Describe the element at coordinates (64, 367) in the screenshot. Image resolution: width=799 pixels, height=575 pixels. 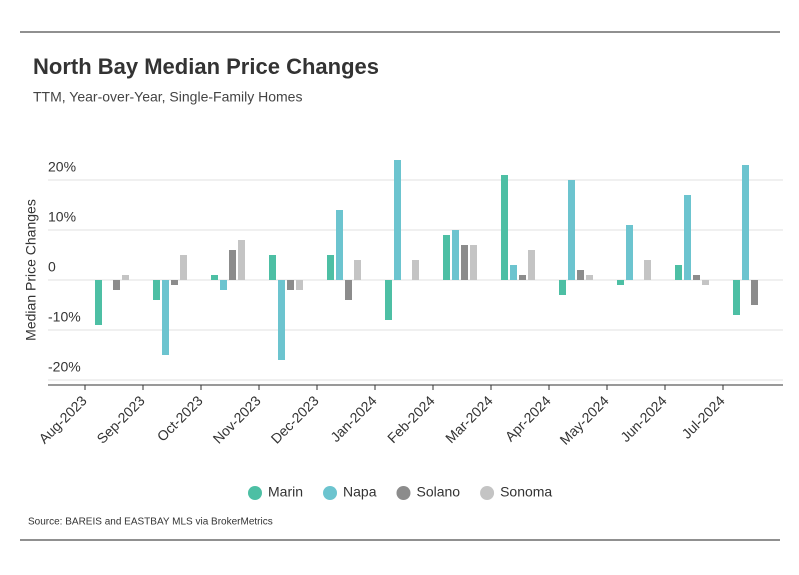
I see `y-tick-label: -20%` at that location.